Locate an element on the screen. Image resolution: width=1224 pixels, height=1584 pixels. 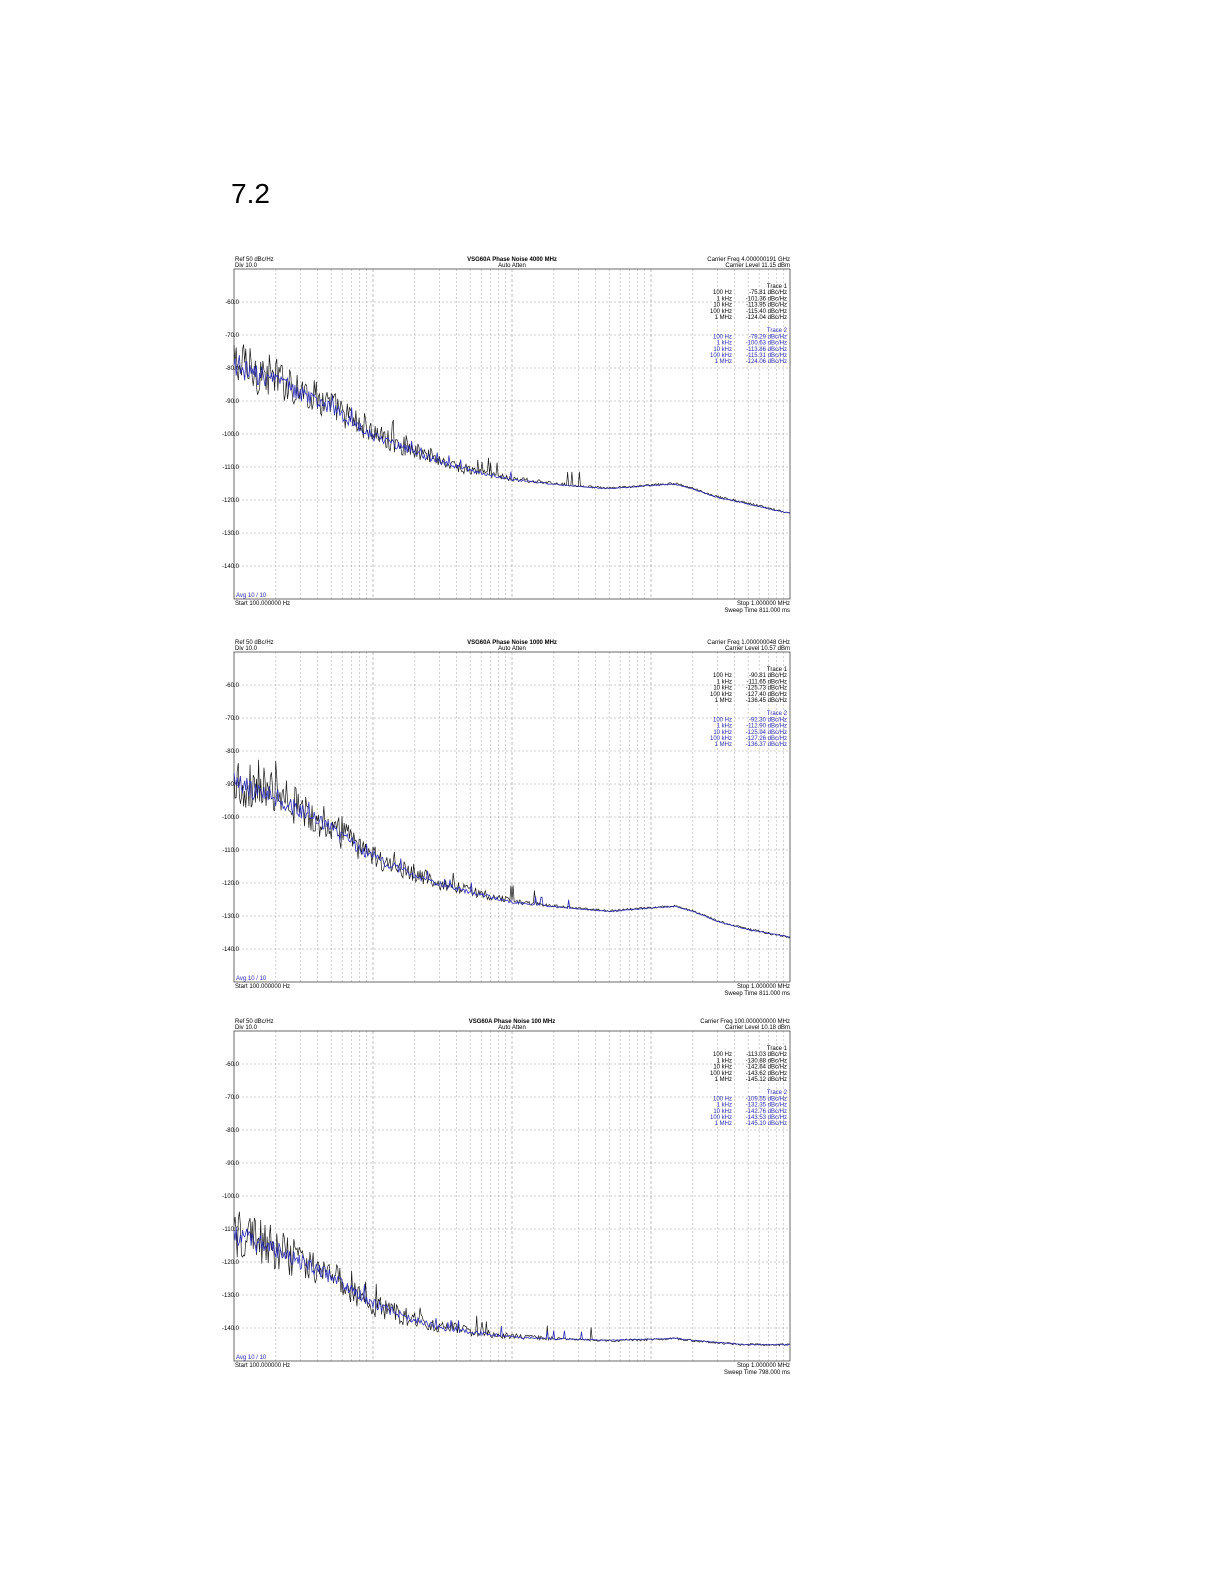
legend-noise-value: -113.86 dBc/Hz is located at coordinates (766, 350).